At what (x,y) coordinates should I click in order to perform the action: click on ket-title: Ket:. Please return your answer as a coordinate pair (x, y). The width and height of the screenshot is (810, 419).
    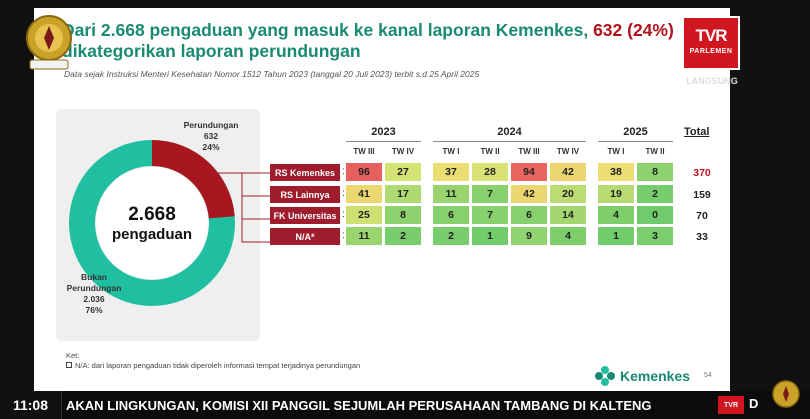
    Looking at the image, I should click on (73, 355).